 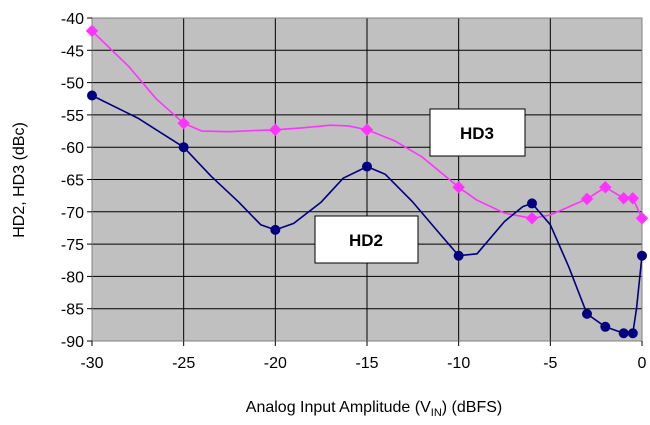 I want to click on x-tick-label: -5, so click(x=550, y=363).